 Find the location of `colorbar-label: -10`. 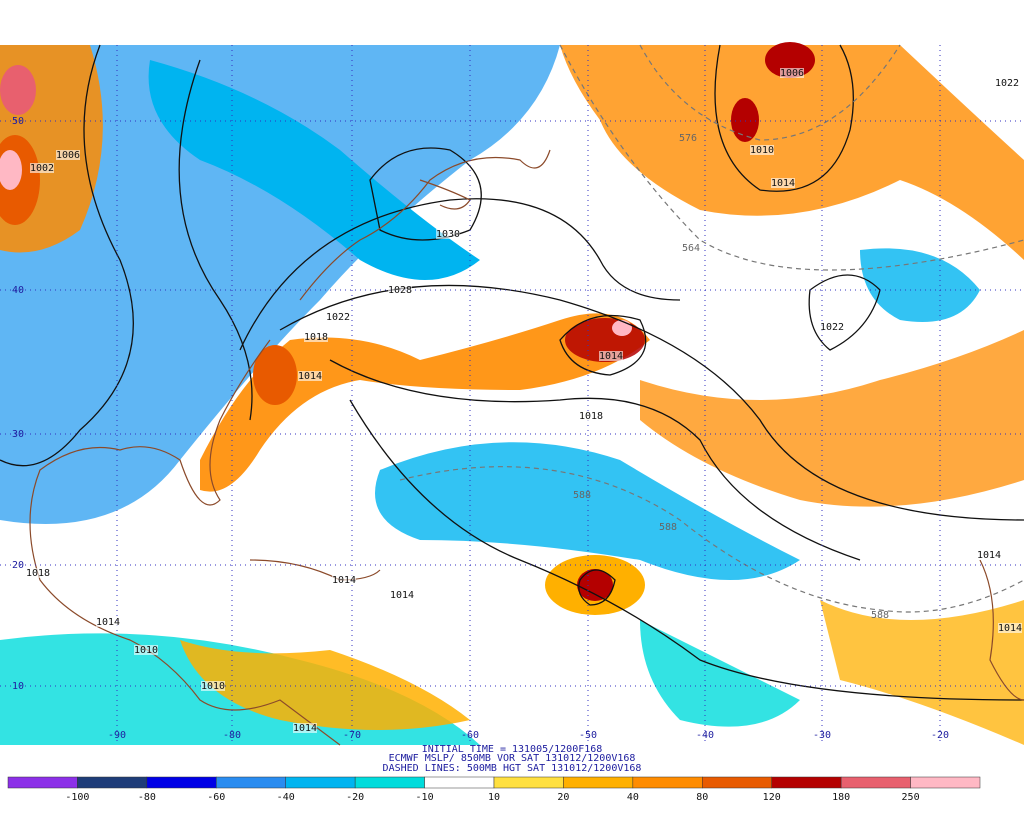

colorbar-label: -10 is located at coordinates (425, 797).